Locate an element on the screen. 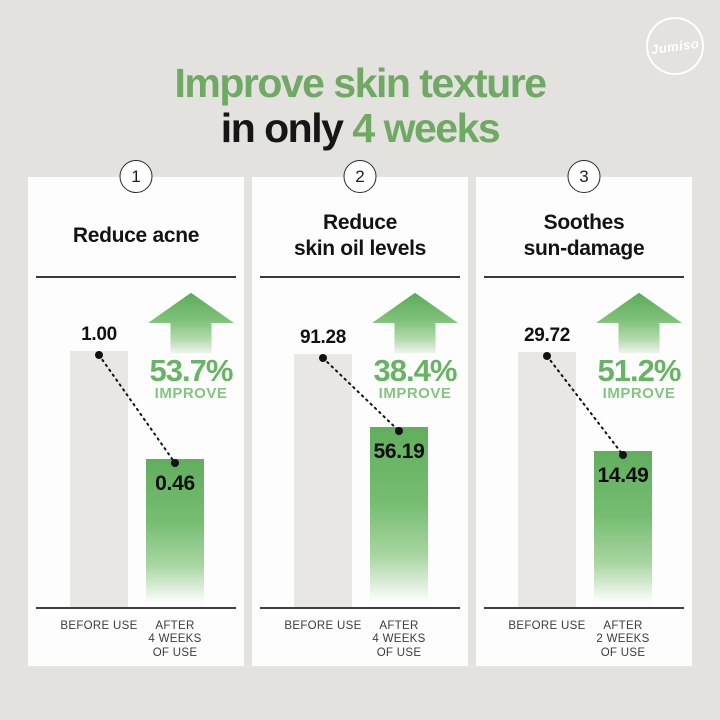  step-number: 1 is located at coordinates (136, 176).